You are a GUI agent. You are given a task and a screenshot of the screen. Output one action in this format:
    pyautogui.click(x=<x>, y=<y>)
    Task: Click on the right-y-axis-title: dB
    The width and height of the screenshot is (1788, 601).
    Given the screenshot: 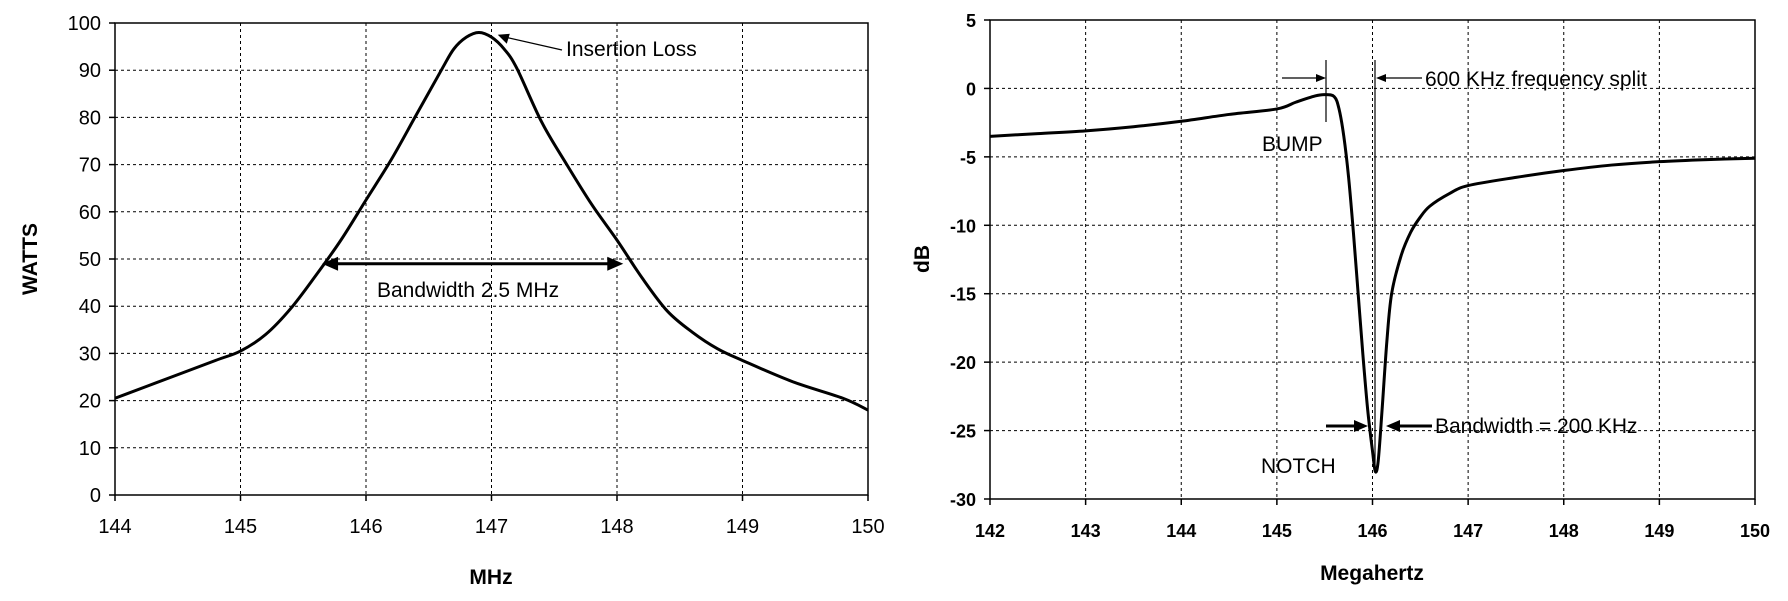 What is the action you would take?
    pyautogui.click(x=922, y=259)
    